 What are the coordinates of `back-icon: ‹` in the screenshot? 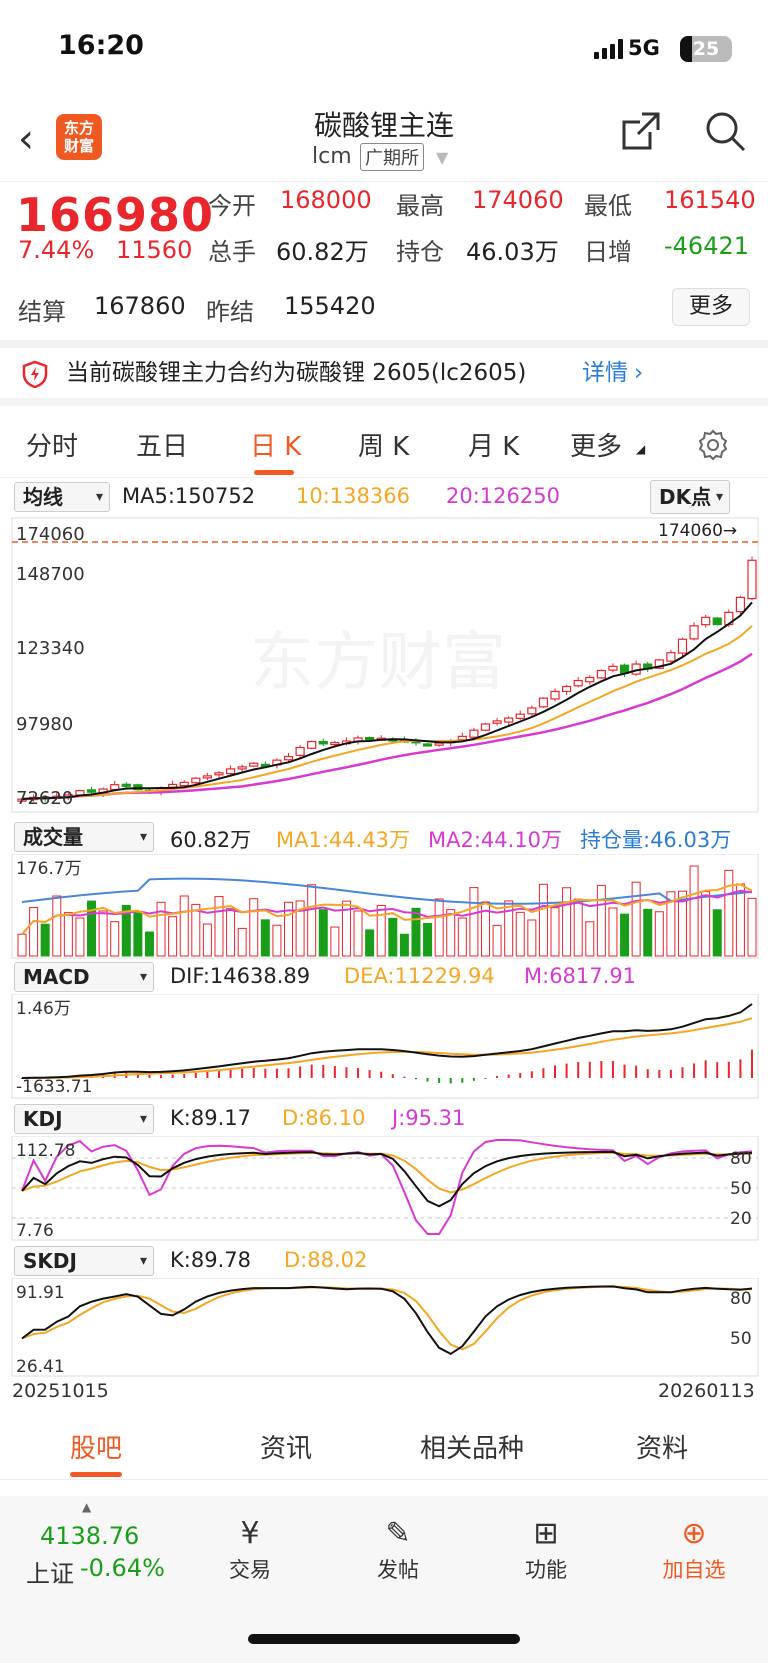 It's located at (26, 139).